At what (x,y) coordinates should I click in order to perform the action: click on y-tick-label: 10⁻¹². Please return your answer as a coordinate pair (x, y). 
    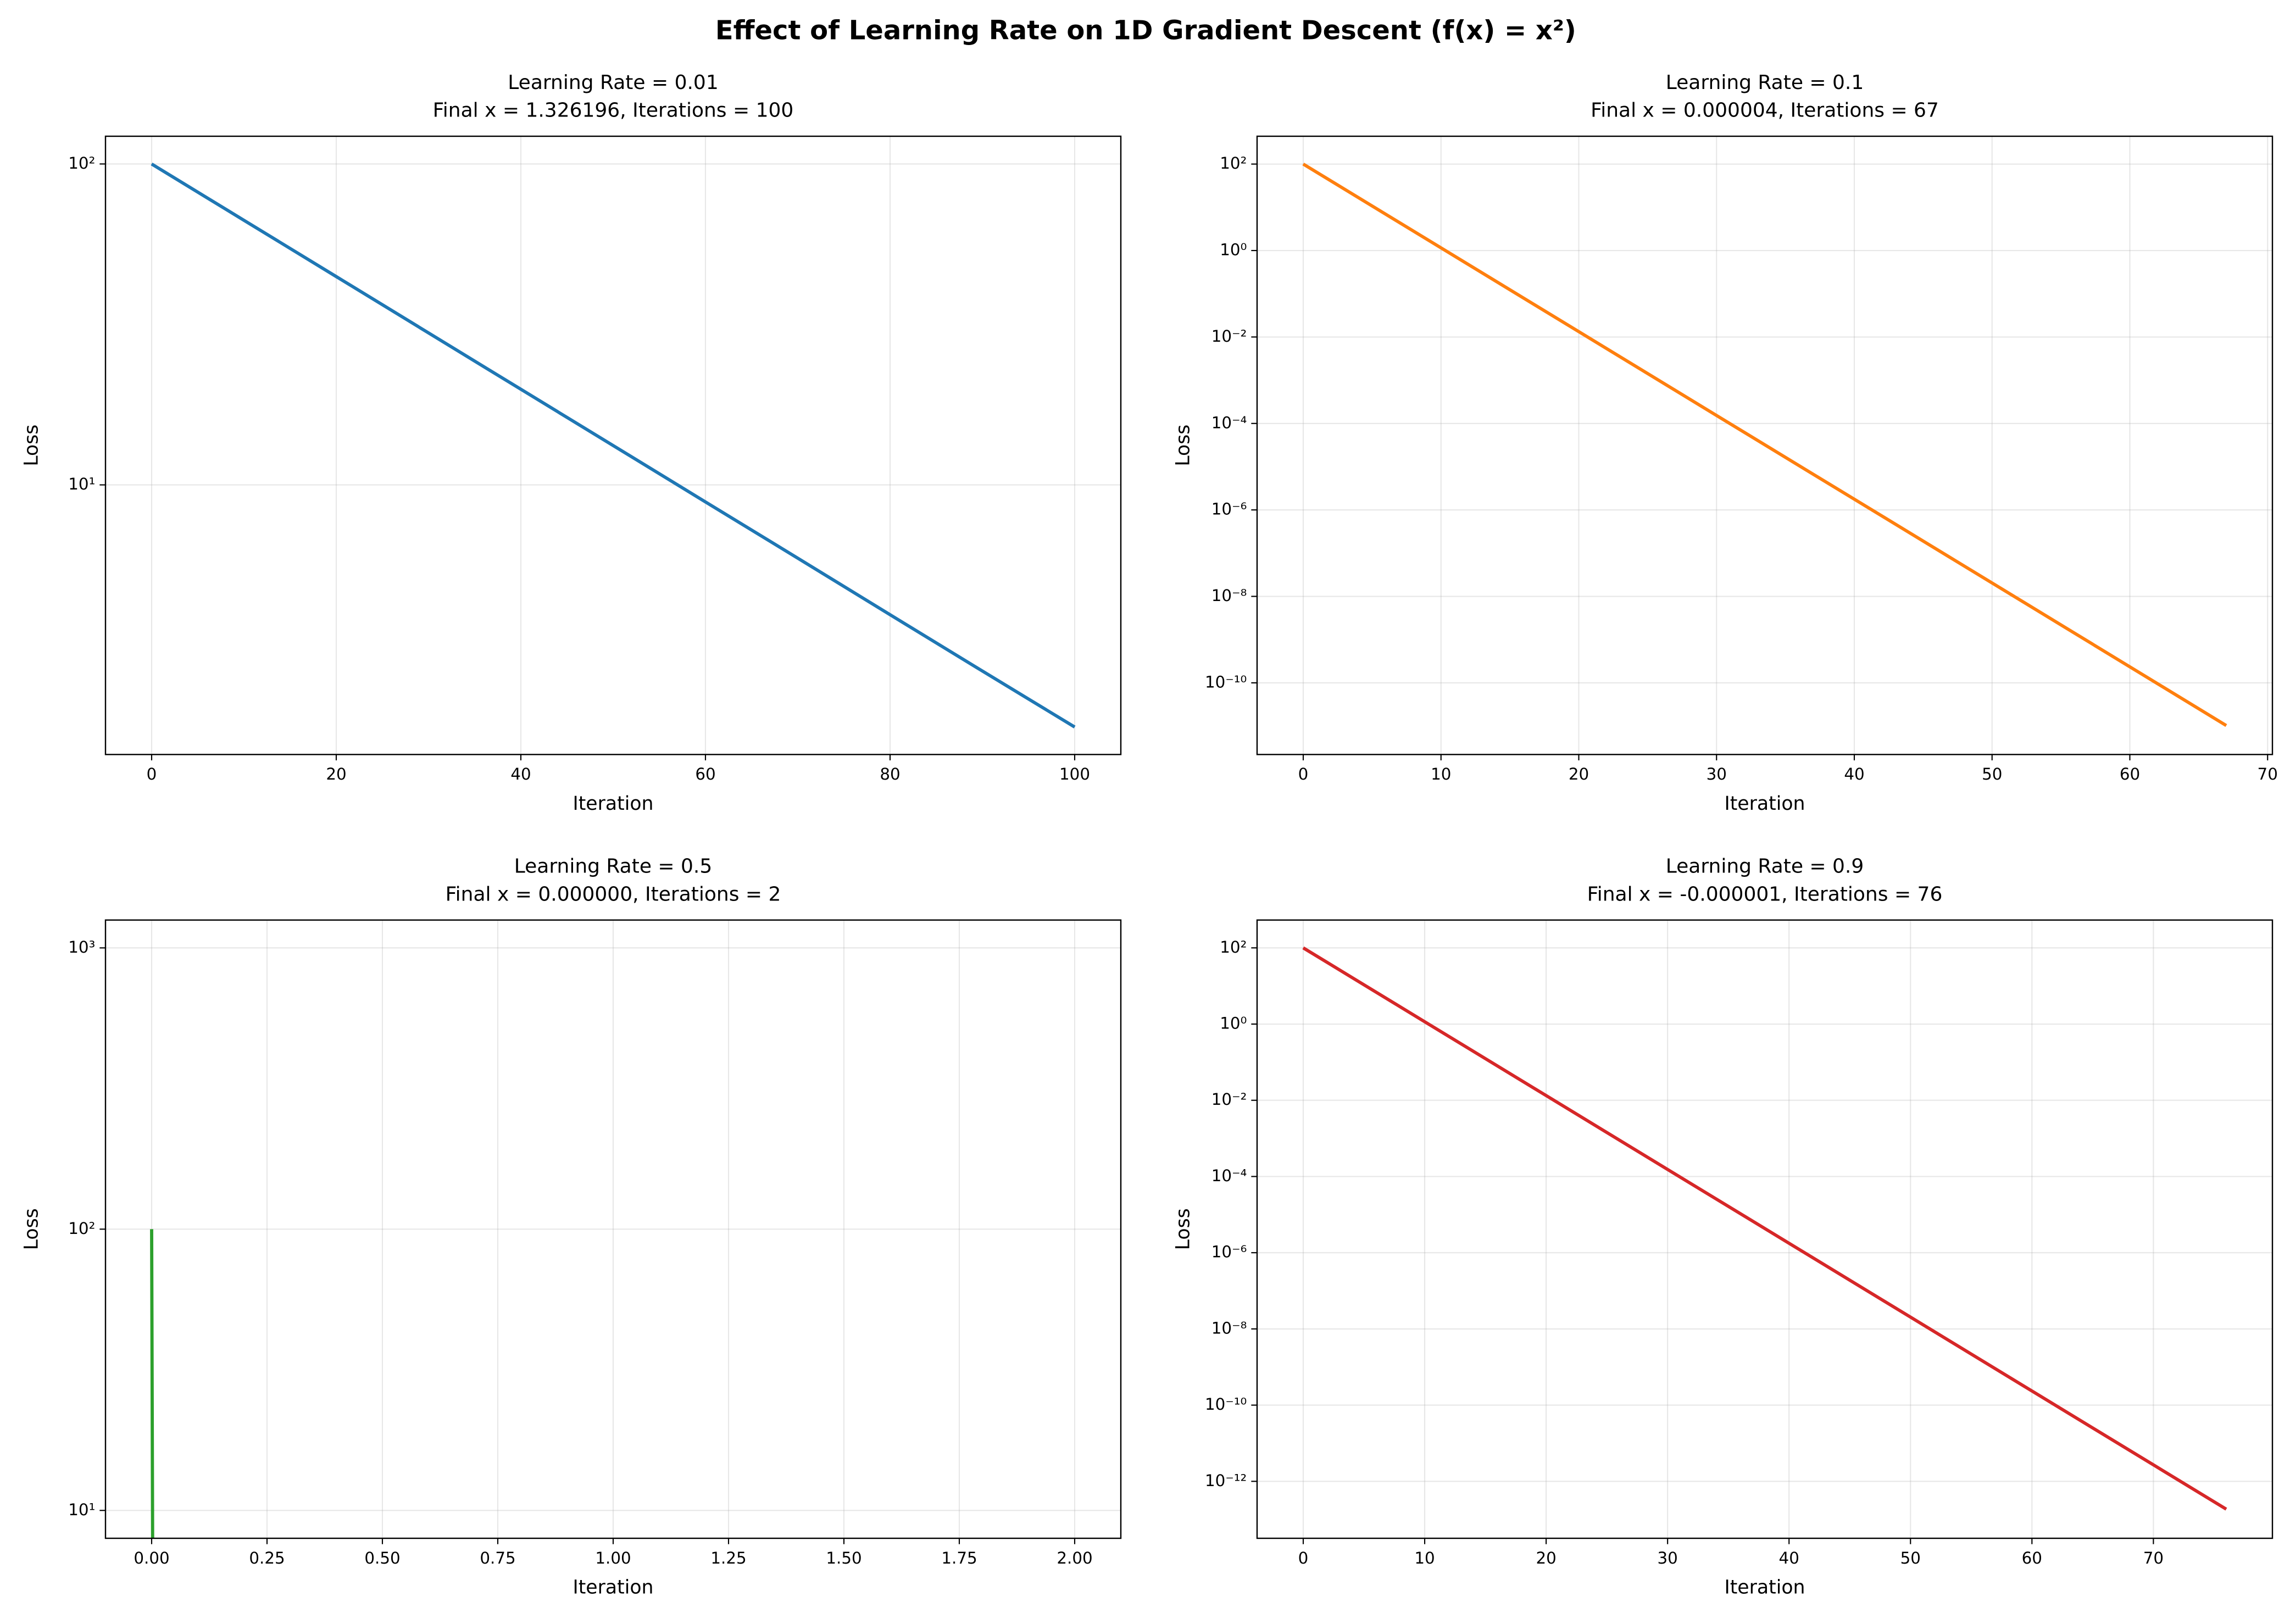
    Looking at the image, I should click on (1226, 1480).